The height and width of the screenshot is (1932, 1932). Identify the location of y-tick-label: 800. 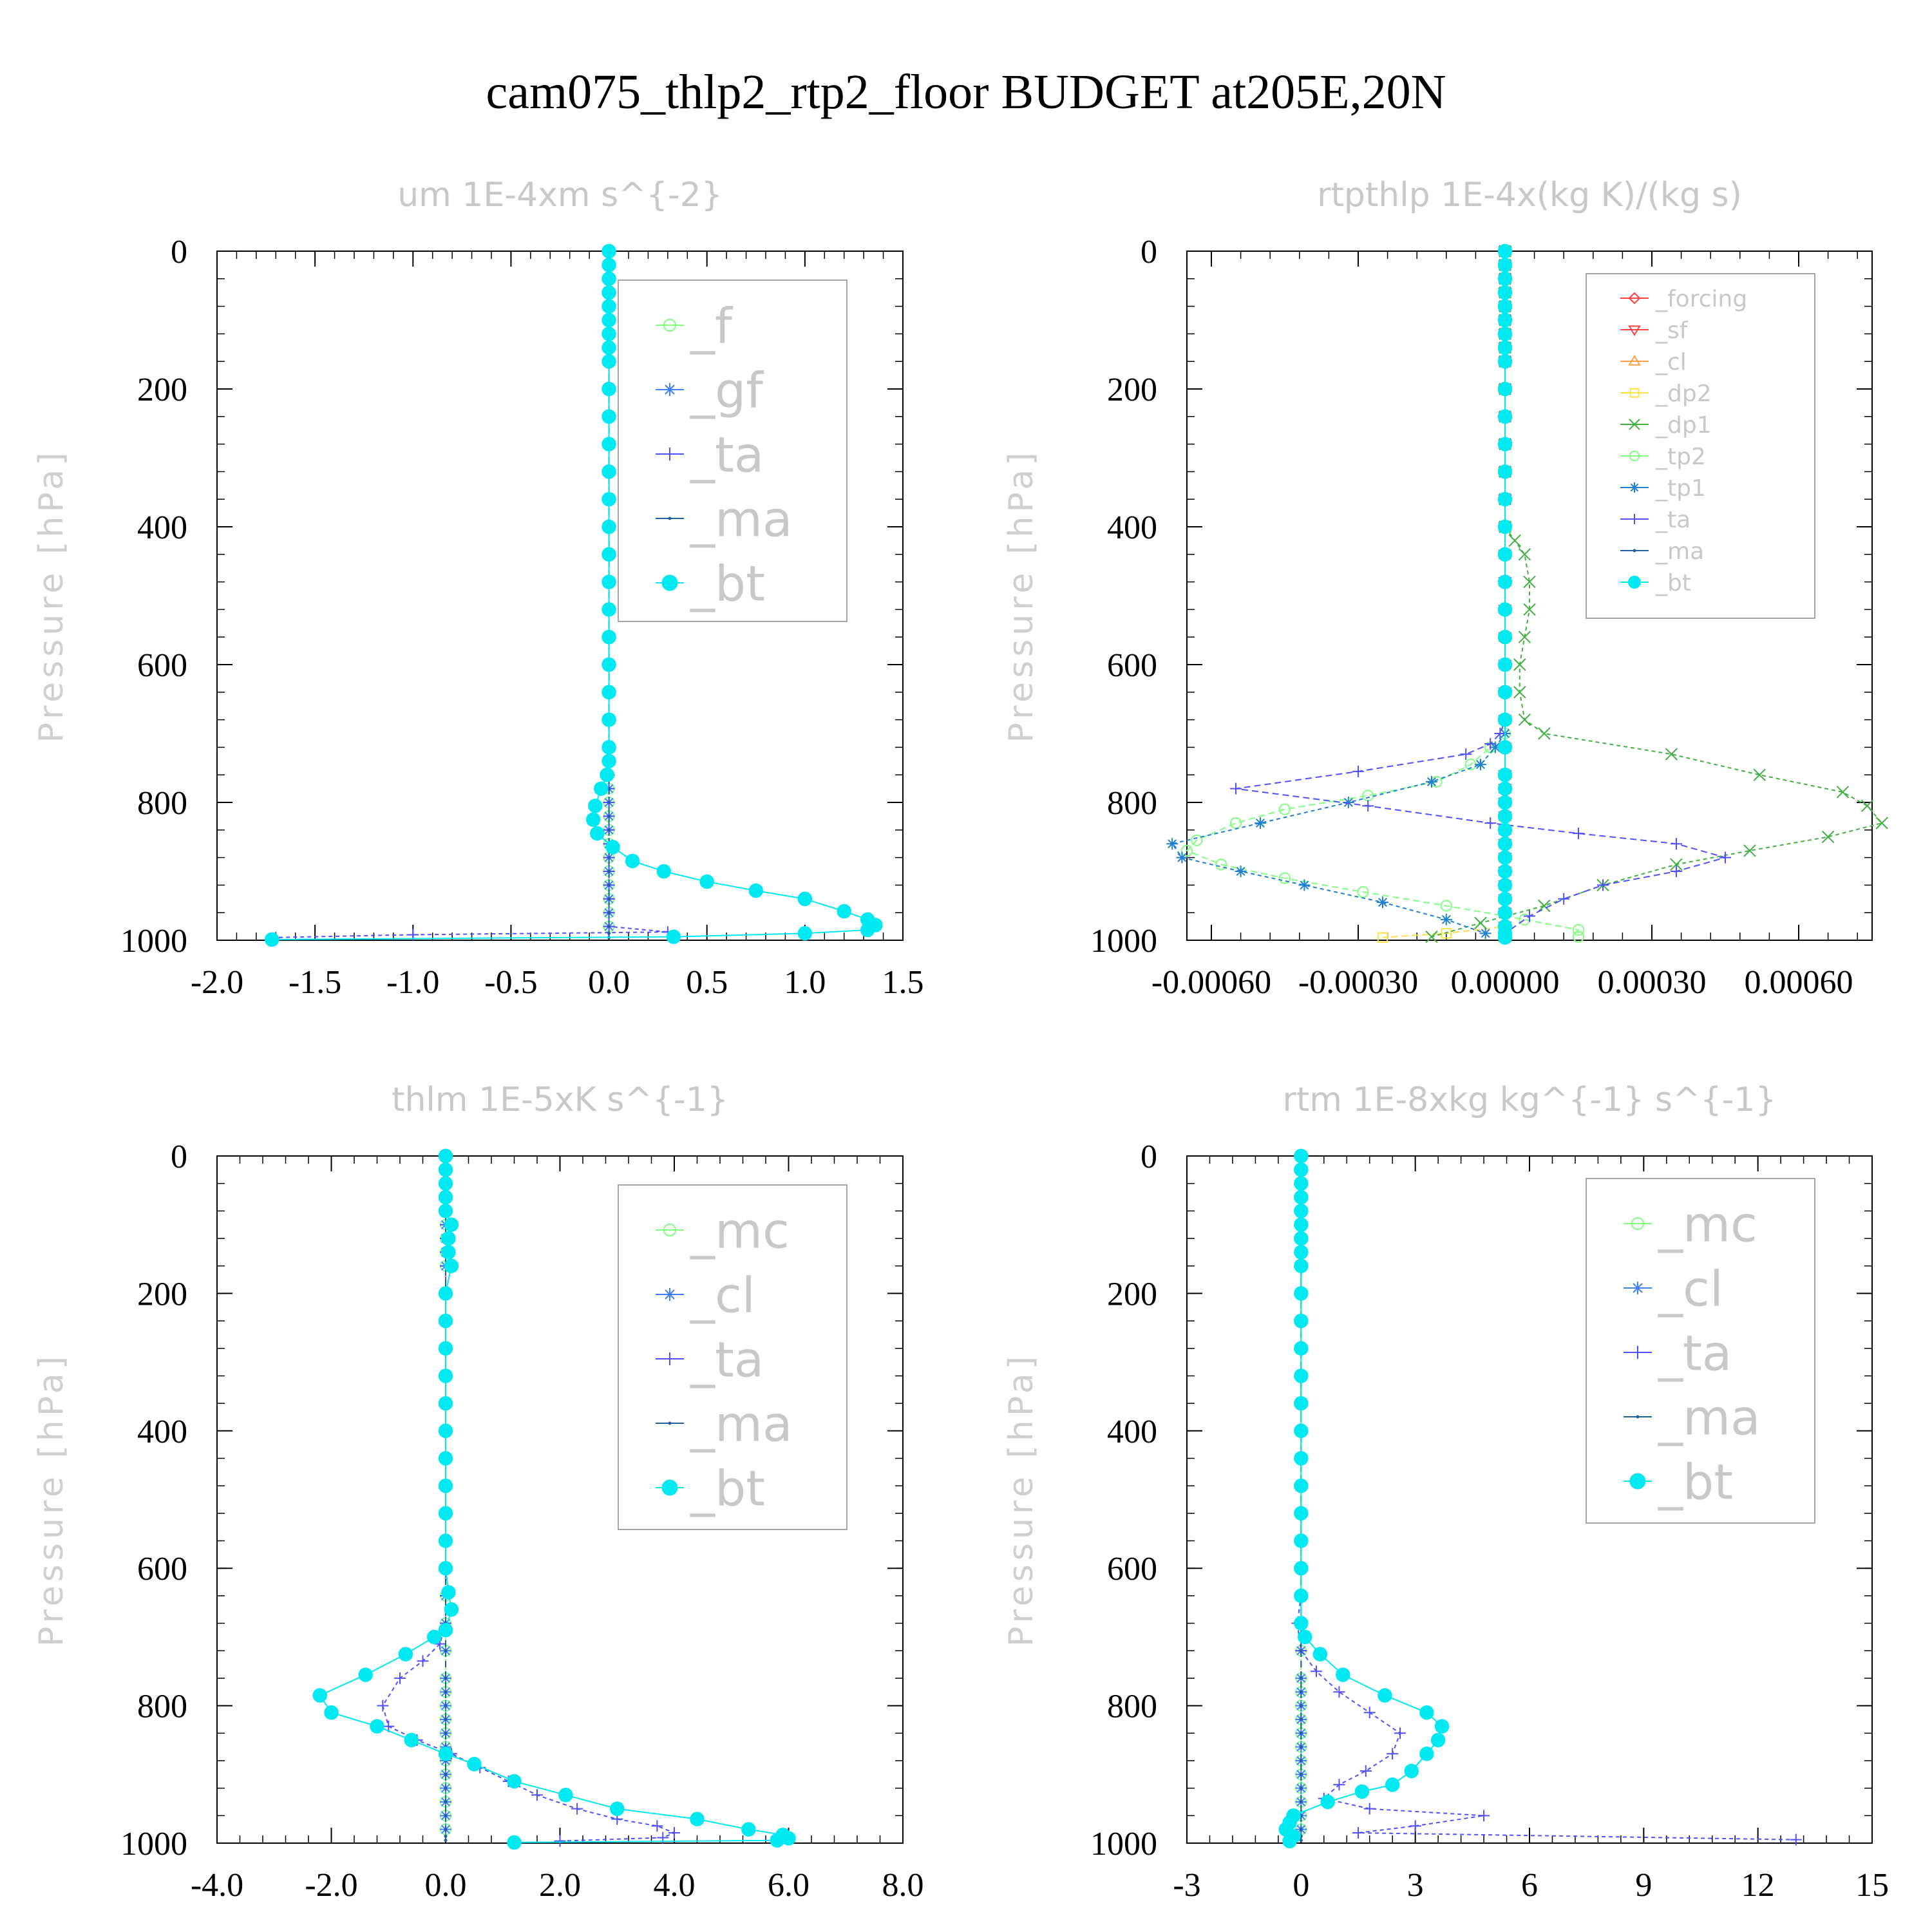
(1132, 1707).